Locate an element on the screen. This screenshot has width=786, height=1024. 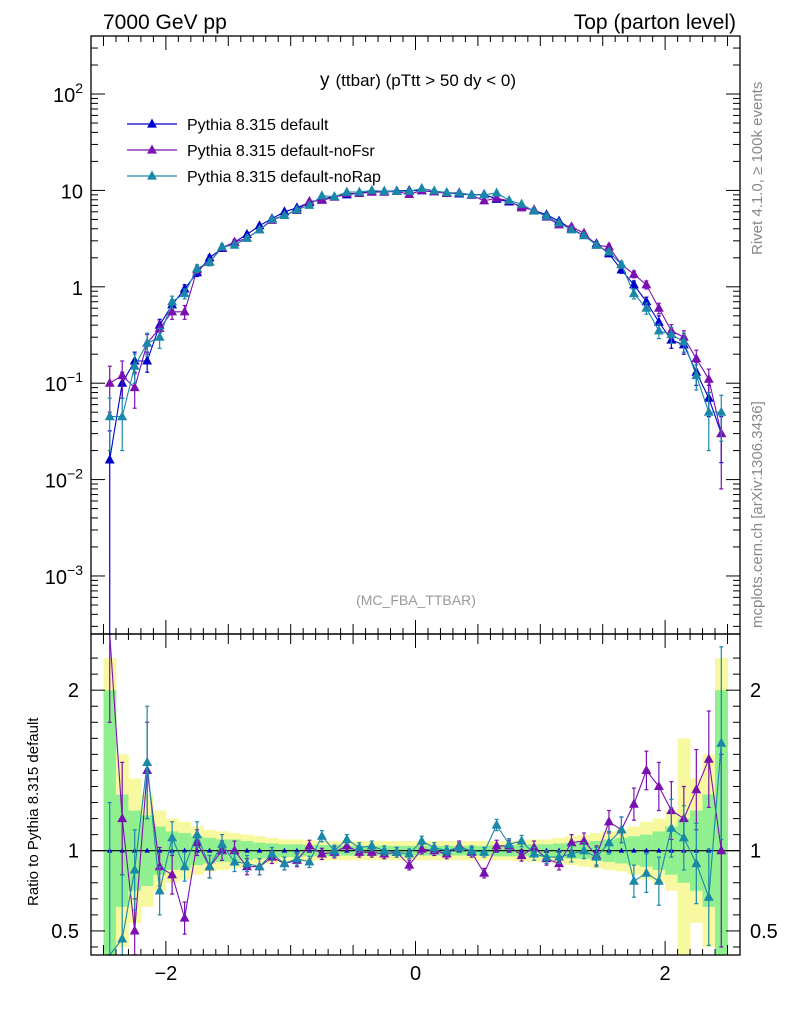
legend-entry-default: Pythia 8.315 default is located at coordinates (228, 125).